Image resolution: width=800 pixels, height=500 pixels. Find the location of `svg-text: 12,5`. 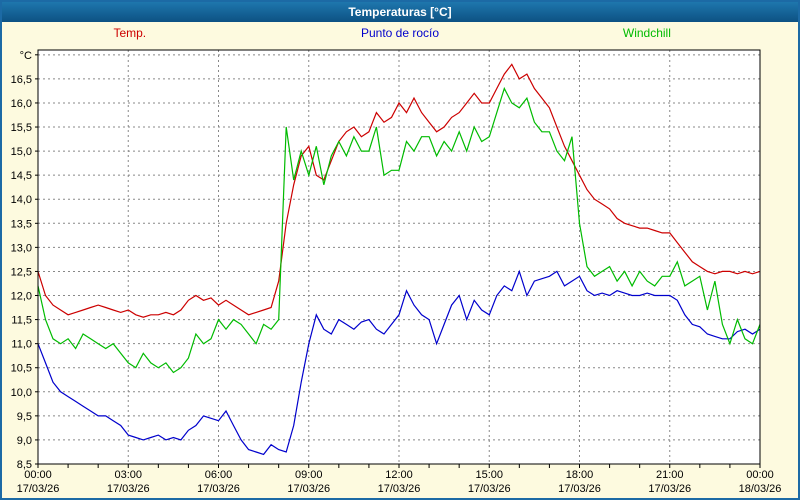

svg-text: 12,5 is located at coordinates (21, 272).